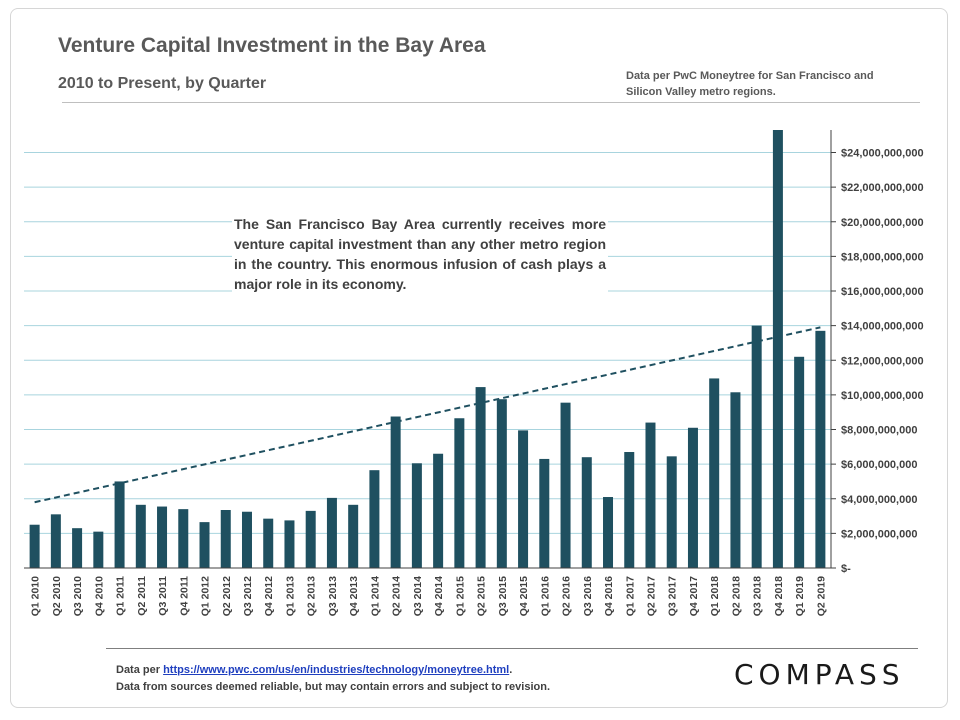  I want to click on x-tick-label: Q1 2019, so click(800, 596).